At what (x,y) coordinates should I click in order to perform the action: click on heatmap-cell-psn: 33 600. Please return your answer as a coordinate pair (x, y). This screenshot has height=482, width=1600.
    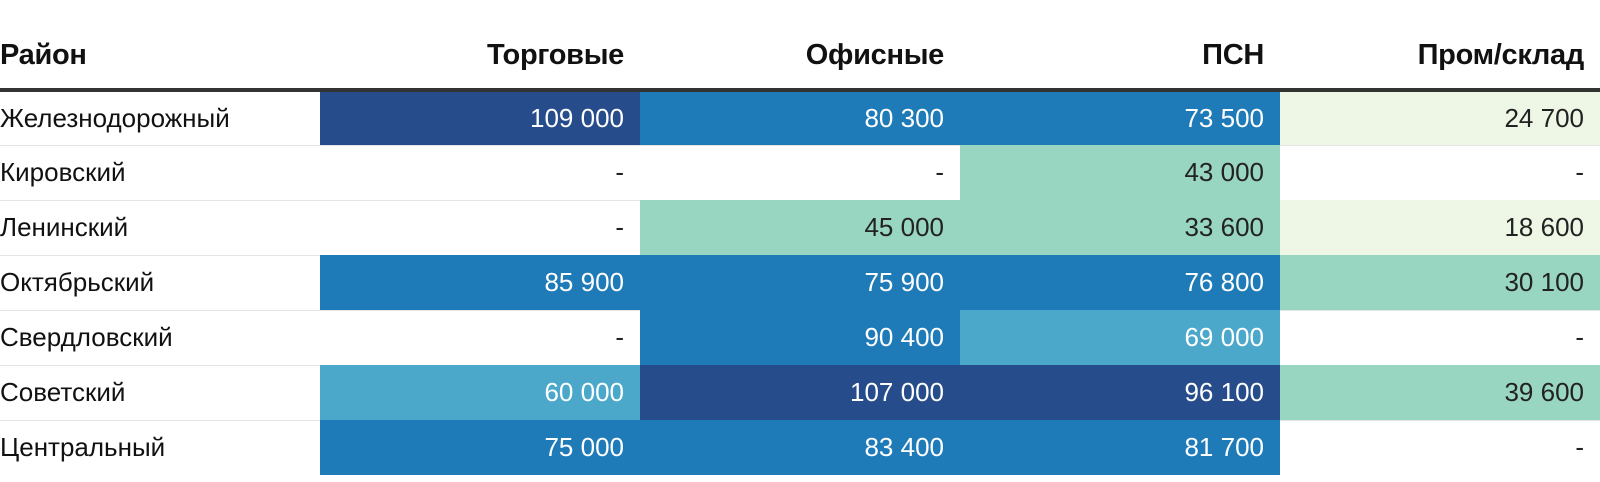
    Looking at the image, I should click on (1120, 227).